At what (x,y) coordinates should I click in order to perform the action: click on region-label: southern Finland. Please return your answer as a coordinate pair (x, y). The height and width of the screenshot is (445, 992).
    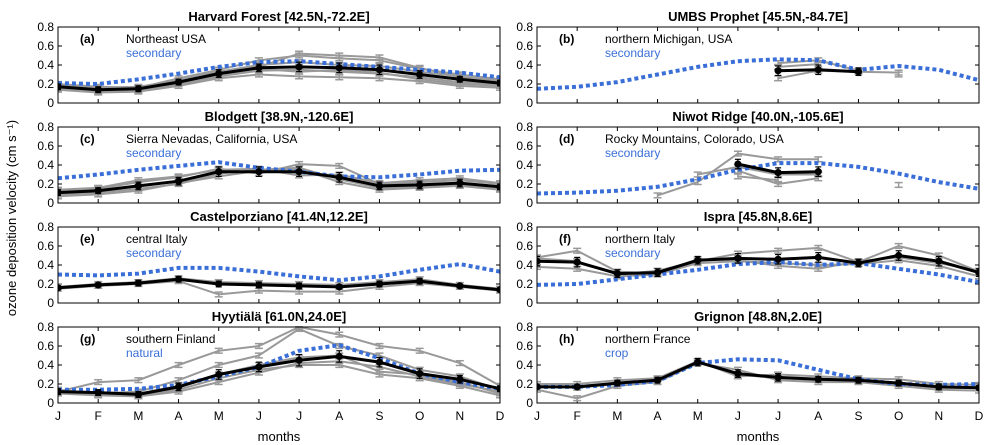
    Looking at the image, I should click on (170, 339).